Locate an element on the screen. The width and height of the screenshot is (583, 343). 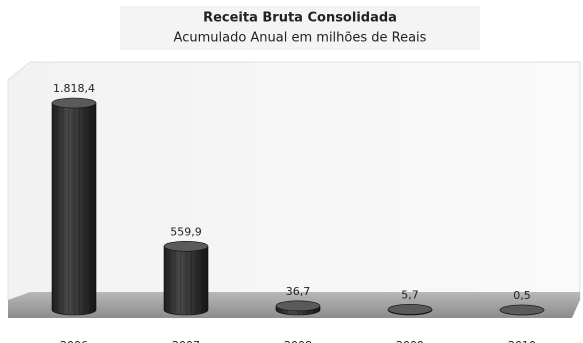
x-tick-label: 2008 is located at coordinates (298, 341).